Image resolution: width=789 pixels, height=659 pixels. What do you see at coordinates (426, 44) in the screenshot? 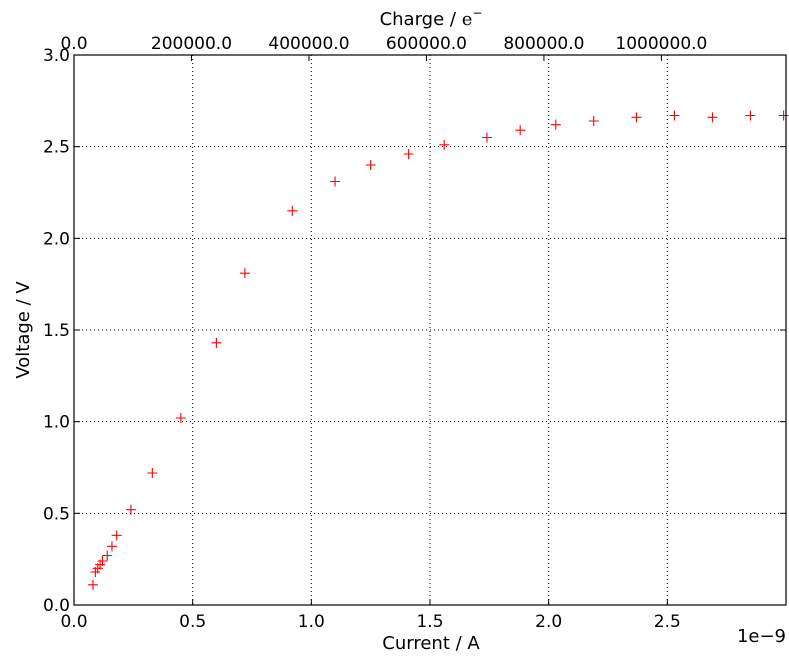
I see `top-x-tick-label: 600000.0` at bounding box center [426, 44].